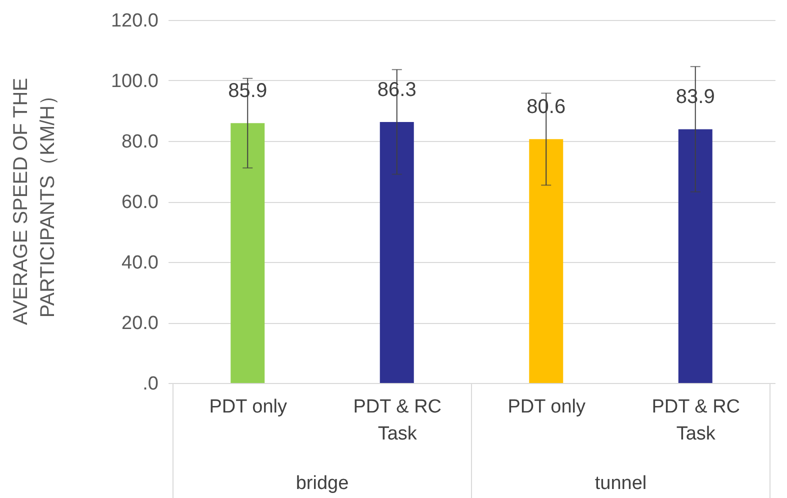 This screenshot has width=787, height=498. What do you see at coordinates (322, 483) in the screenshot?
I see `text: bridge` at bounding box center [322, 483].